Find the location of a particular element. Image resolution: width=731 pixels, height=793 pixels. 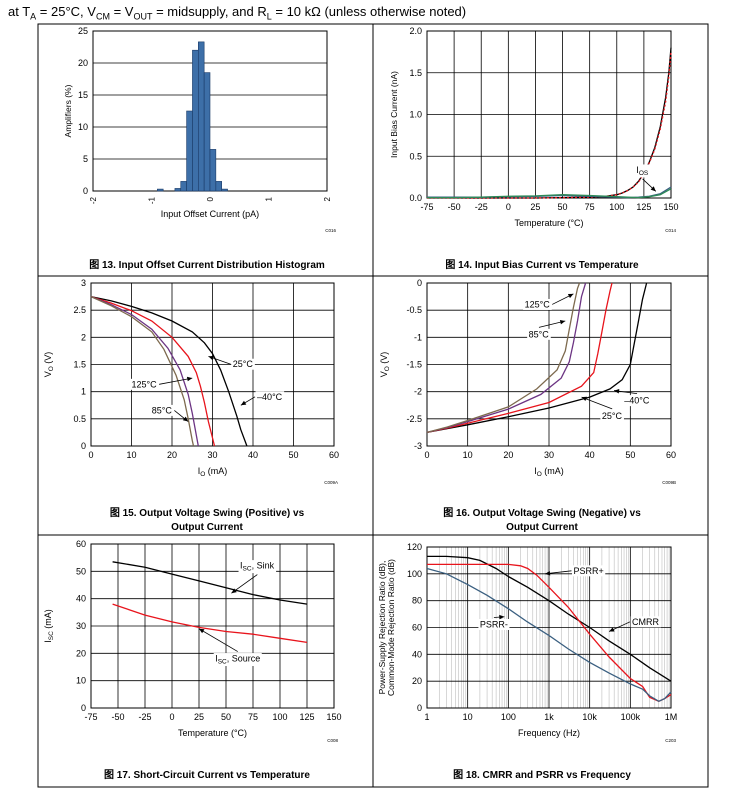

x-tick-label: 40 is located at coordinates (590, 455).